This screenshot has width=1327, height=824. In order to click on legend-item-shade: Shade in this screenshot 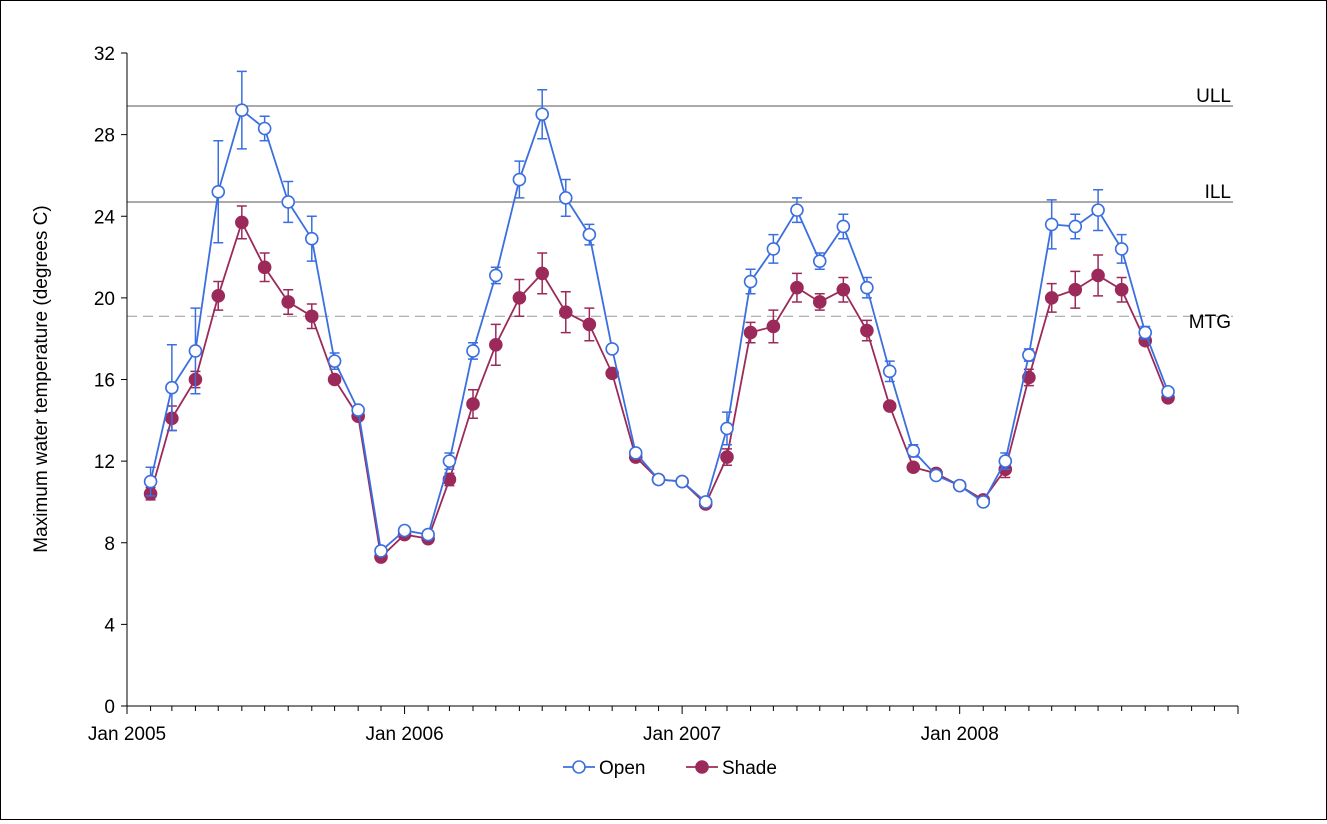, I will do `click(731, 768)`.